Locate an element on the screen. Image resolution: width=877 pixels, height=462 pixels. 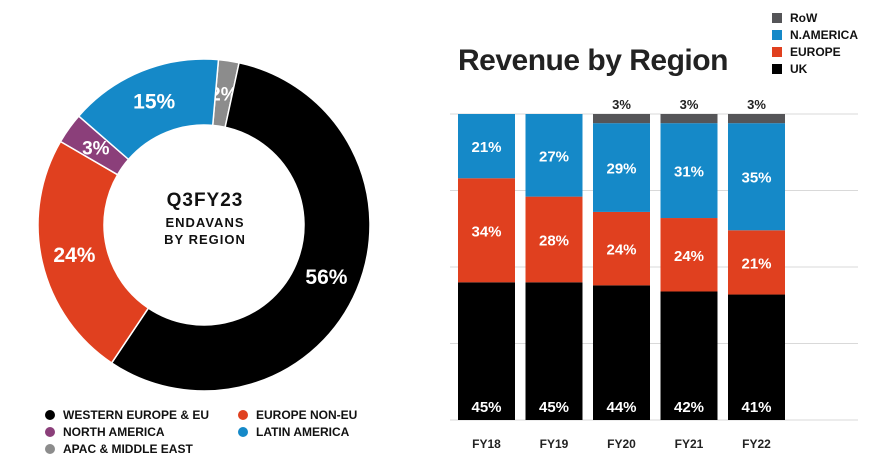
bar-data-label: 28% is located at coordinates (554, 240).